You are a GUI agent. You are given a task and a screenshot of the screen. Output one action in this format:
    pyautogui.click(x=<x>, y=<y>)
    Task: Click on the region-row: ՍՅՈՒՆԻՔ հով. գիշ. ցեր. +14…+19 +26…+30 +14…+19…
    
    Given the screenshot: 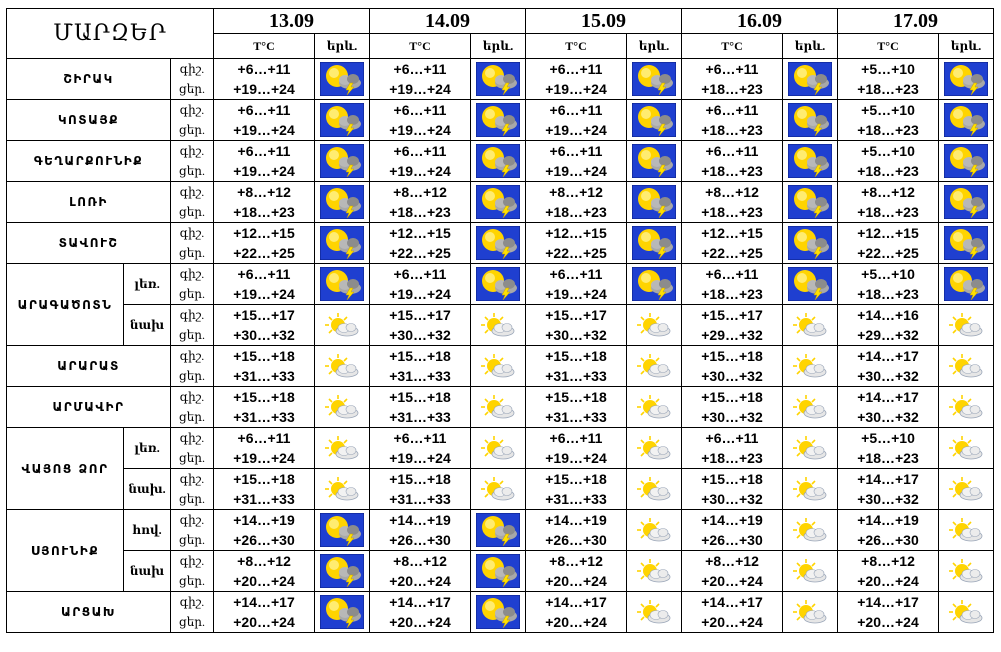 What is the action you would take?
    pyautogui.click(x=500, y=550)
    